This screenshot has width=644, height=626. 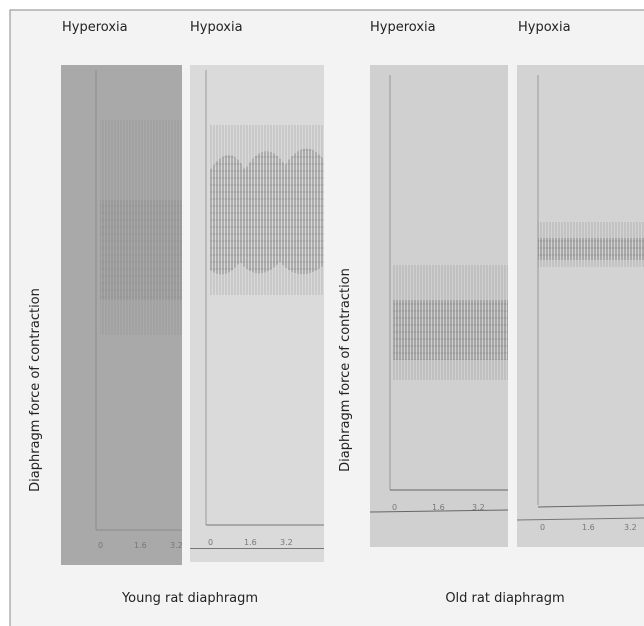 I want to click on group-label: Old rat diaphragm, so click(x=504, y=598).